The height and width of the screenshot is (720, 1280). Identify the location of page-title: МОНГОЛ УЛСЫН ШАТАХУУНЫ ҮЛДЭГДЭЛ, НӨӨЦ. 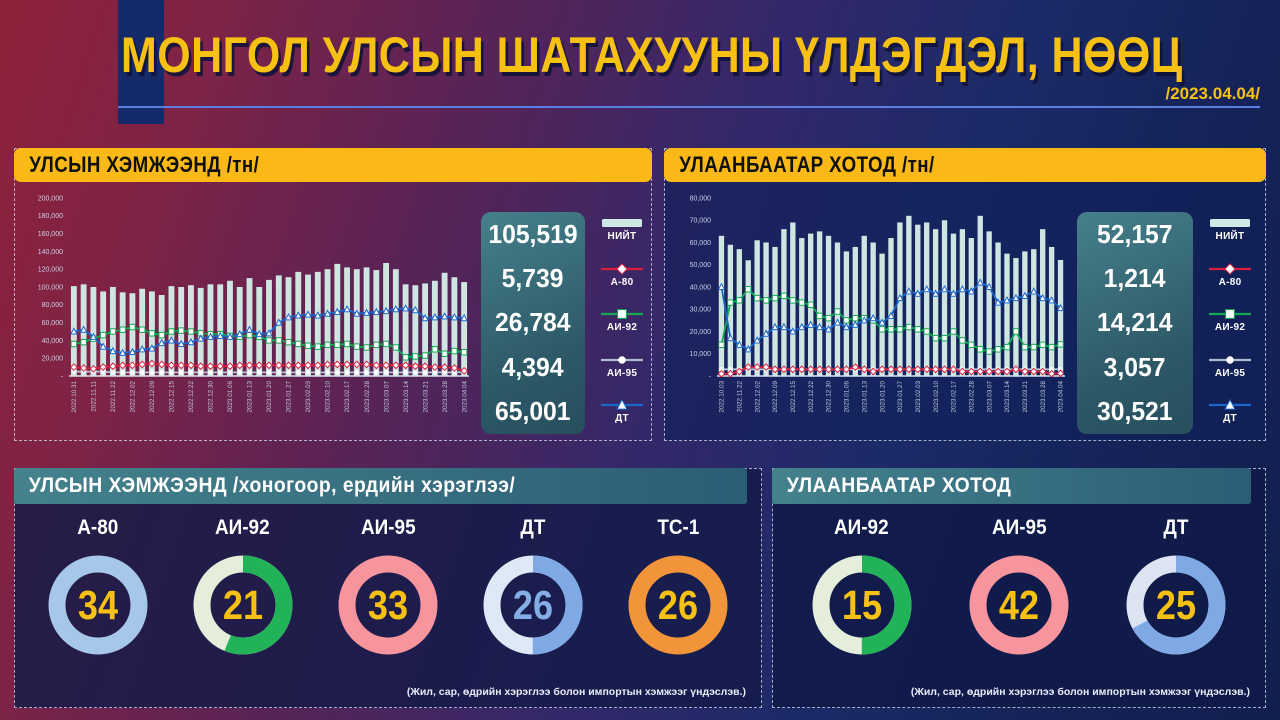
(652, 55).